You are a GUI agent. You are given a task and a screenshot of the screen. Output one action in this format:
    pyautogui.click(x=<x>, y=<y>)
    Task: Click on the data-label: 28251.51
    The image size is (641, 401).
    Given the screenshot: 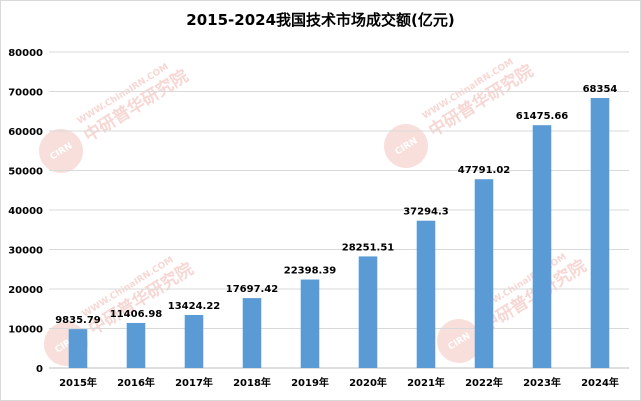 What is the action you would take?
    pyautogui.click(x=368, y=247)
    